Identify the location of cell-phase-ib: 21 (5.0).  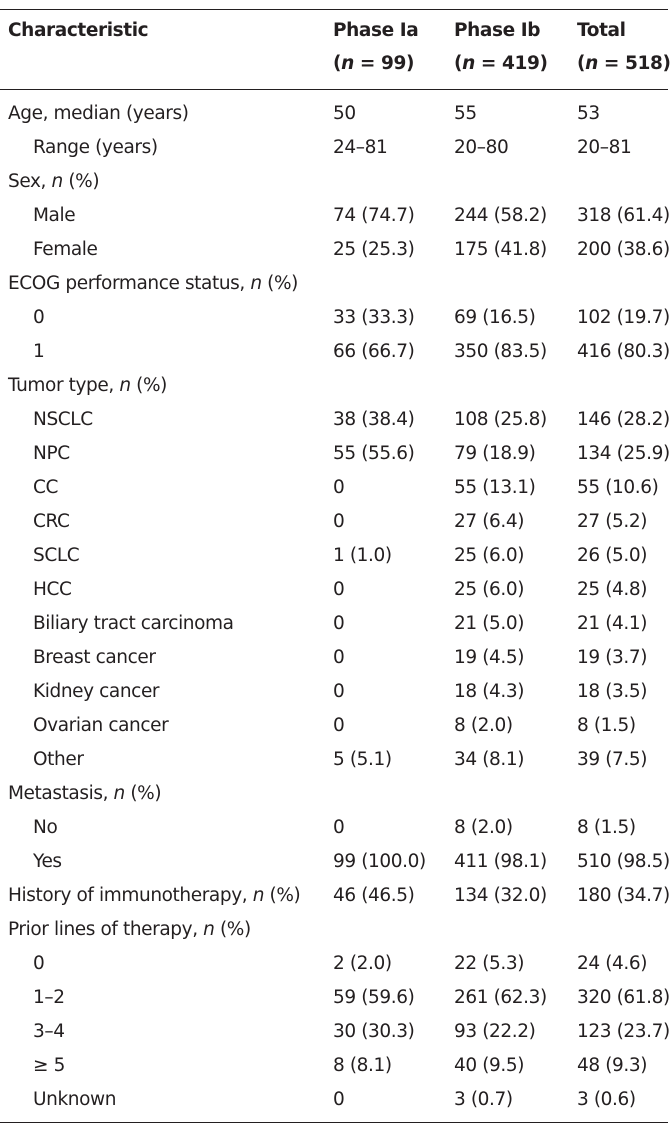
(489, 623).